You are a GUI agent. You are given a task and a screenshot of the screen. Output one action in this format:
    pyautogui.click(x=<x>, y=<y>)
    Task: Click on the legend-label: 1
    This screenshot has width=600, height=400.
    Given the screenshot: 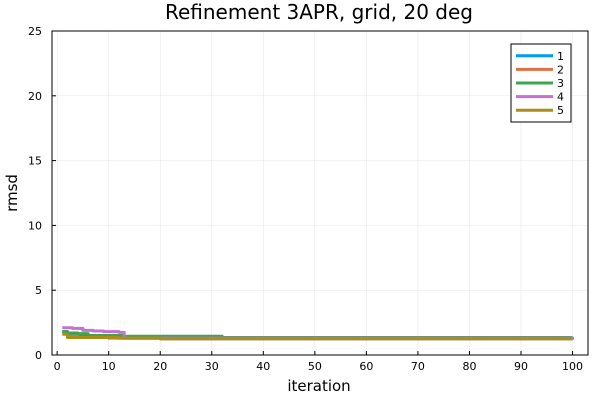 What is the action you would take?
    pyautogui.click(x=560, y=56)
    